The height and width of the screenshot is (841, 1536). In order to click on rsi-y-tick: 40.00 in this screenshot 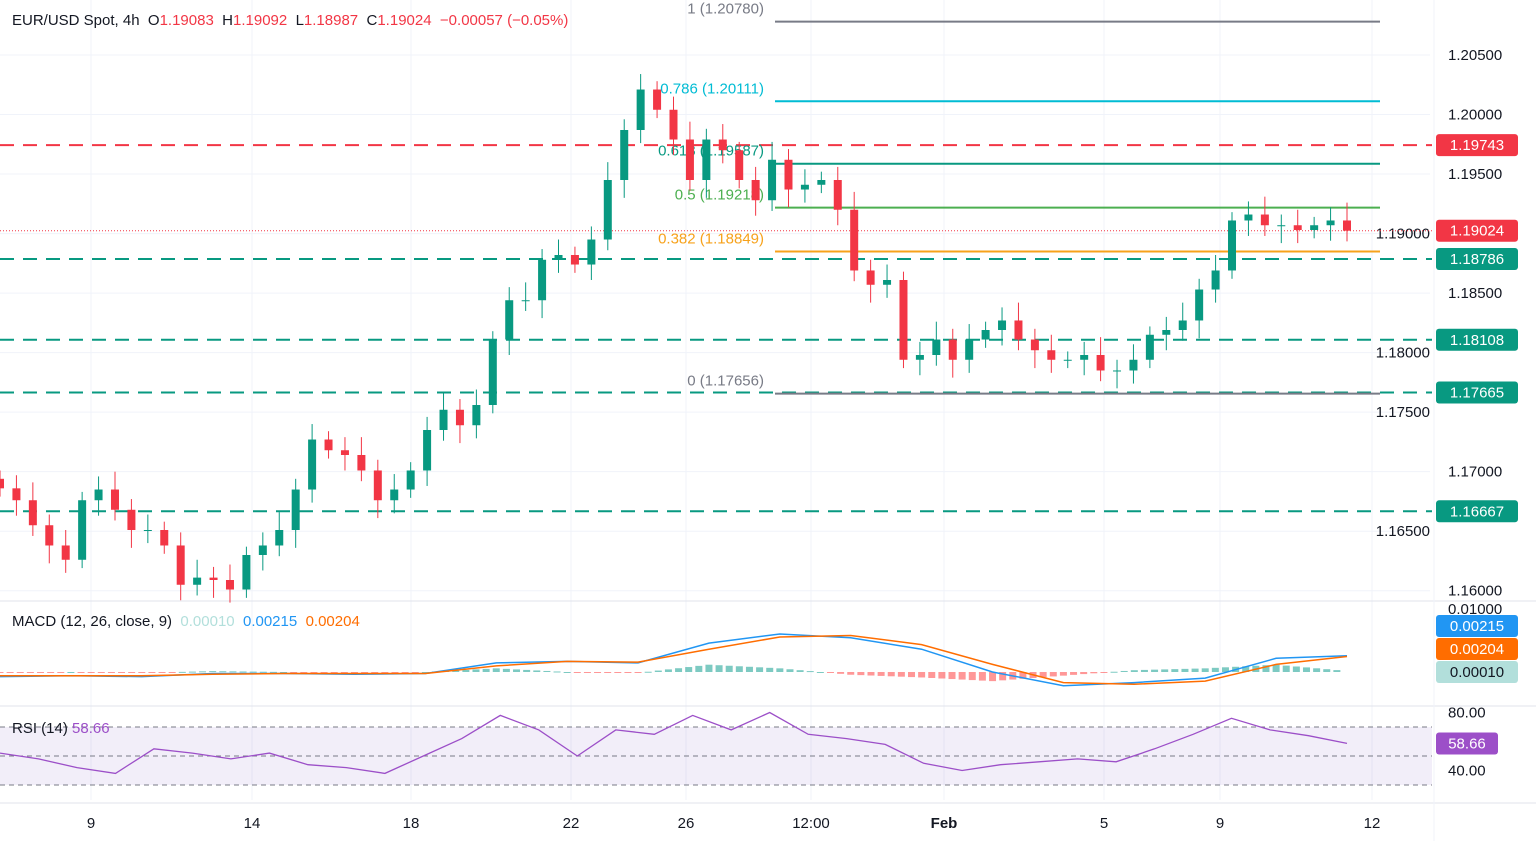, I will do `click(1467, 771)`.